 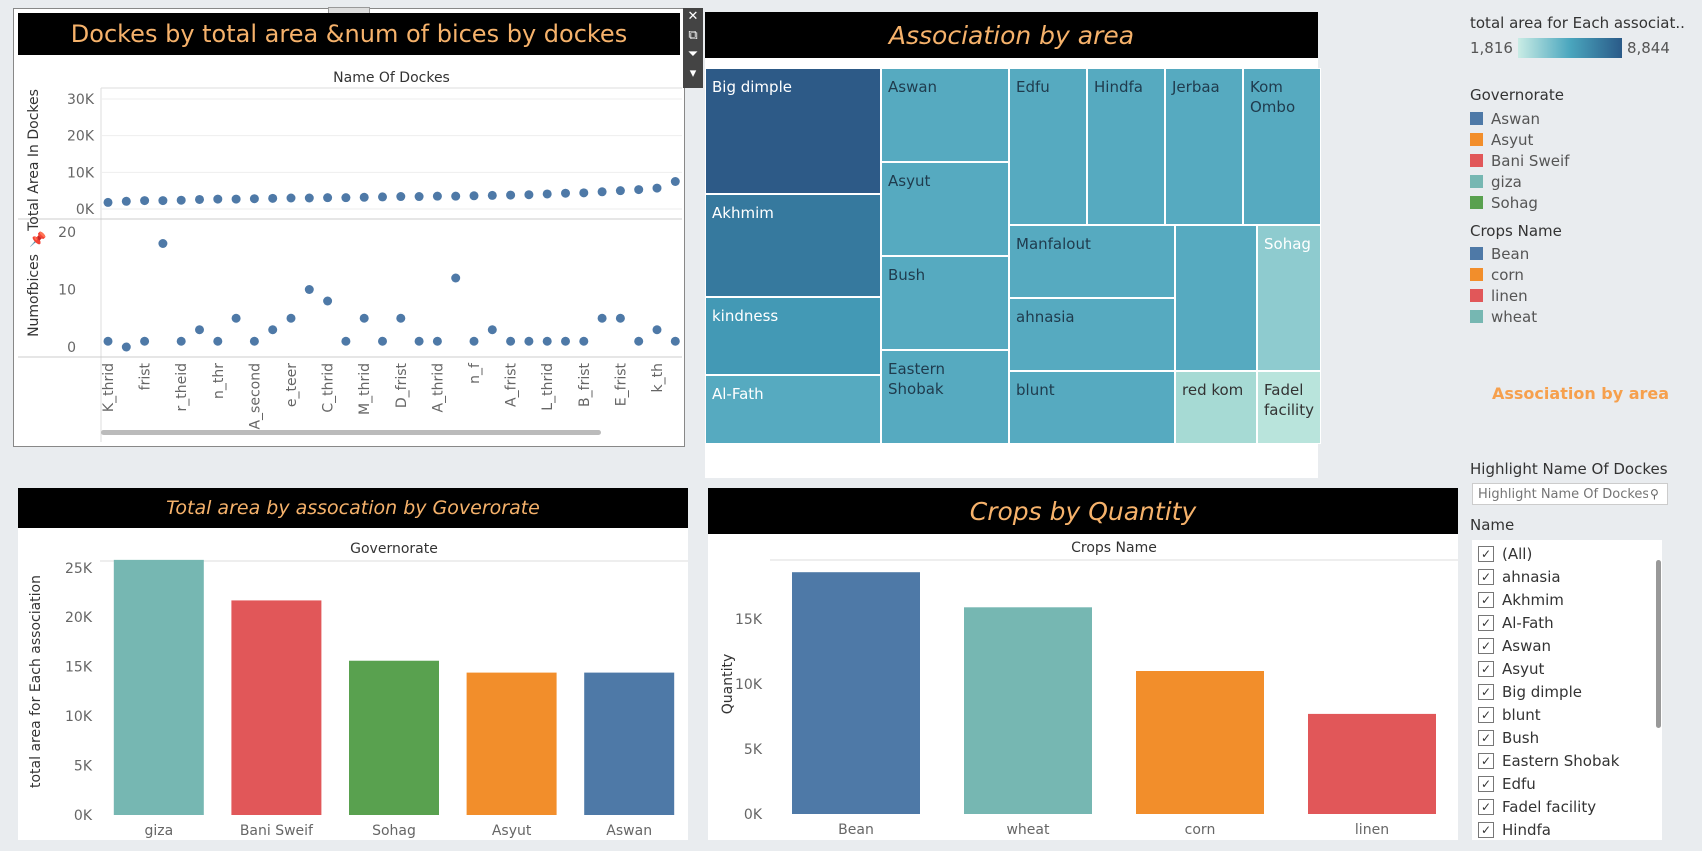 What do you see at coordinates (693, 35) in the screenshot?
I see `open-external-icon: ⧉` at bounding box center [693, 35].